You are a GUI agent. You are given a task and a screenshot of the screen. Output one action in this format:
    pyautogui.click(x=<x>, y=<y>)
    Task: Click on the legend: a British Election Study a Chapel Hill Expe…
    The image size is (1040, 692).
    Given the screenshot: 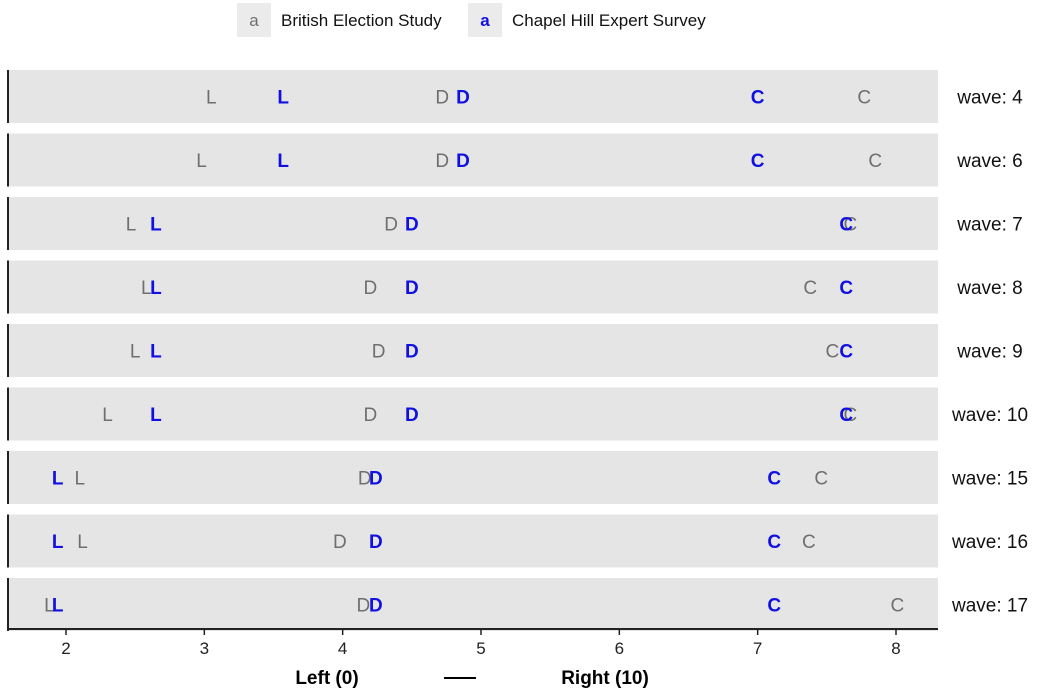 What is the action you would take?
    pyautogui.click(x=471, y=20)
    